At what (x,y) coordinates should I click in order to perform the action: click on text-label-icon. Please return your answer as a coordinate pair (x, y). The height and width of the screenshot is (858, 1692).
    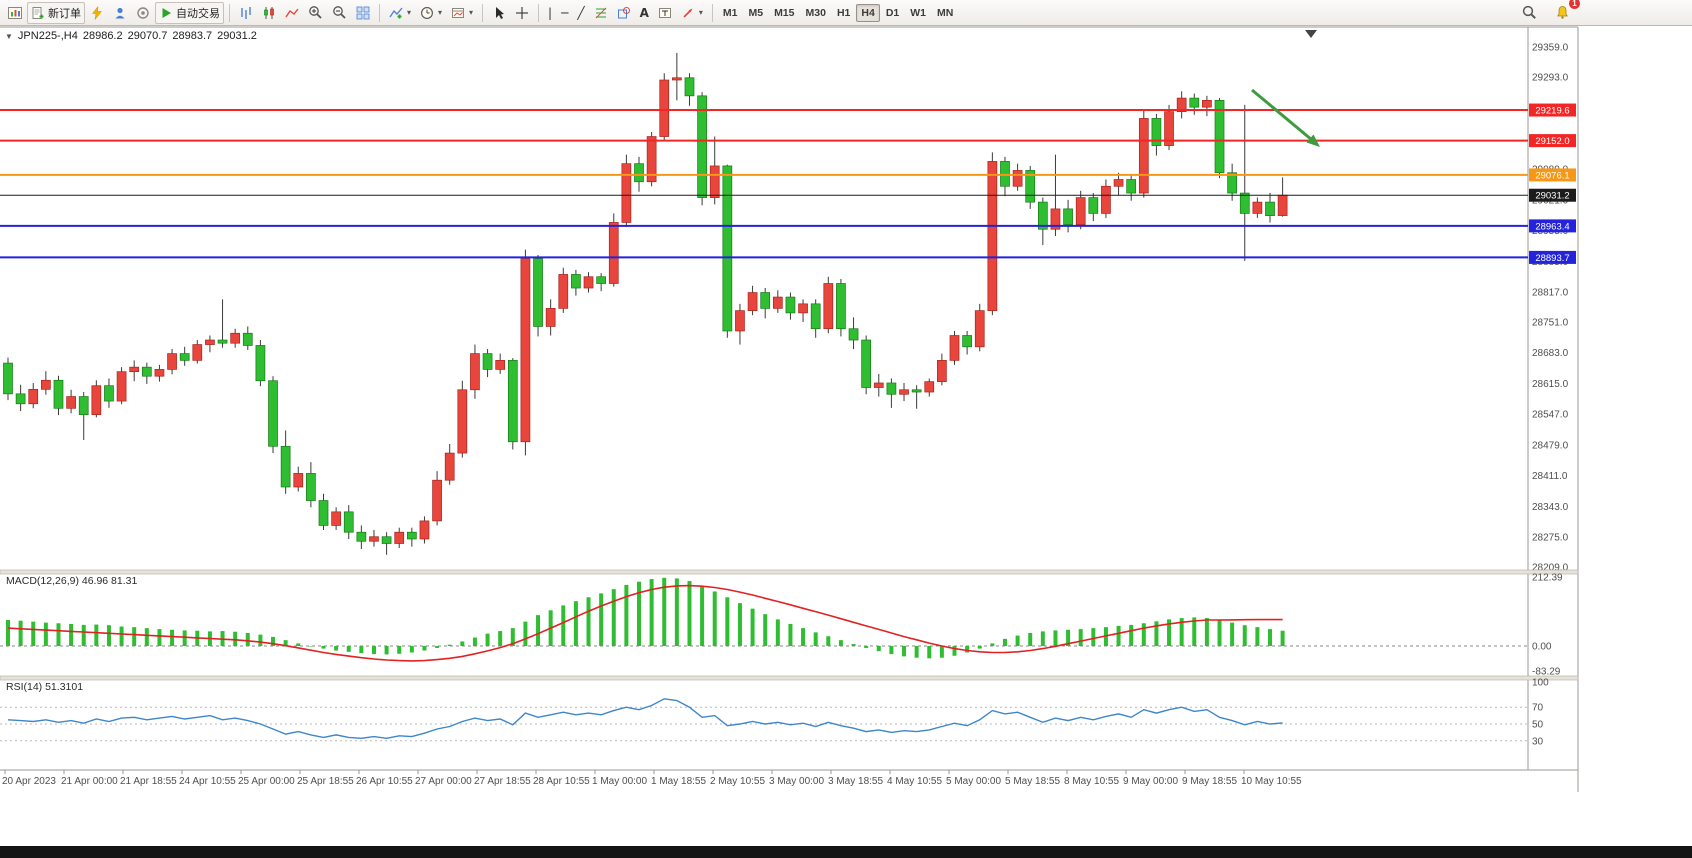
    Looking at the image, I should click on (664, 12).